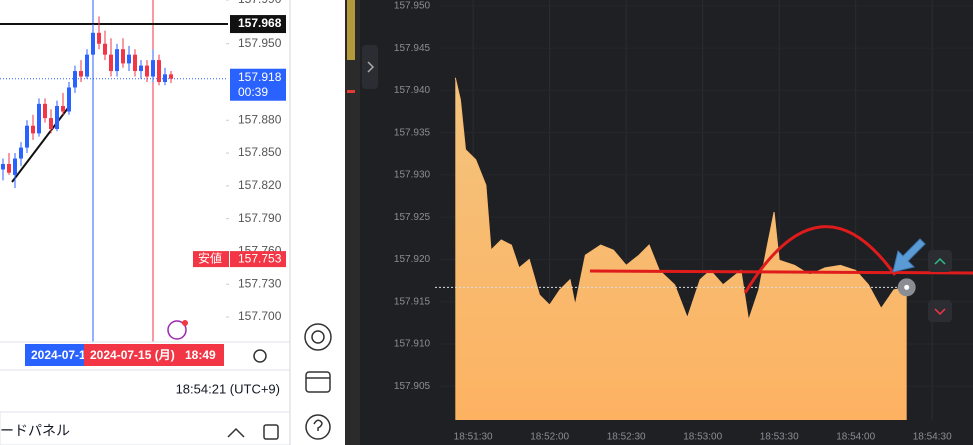  I want to click on target-button, so click(318, 337).